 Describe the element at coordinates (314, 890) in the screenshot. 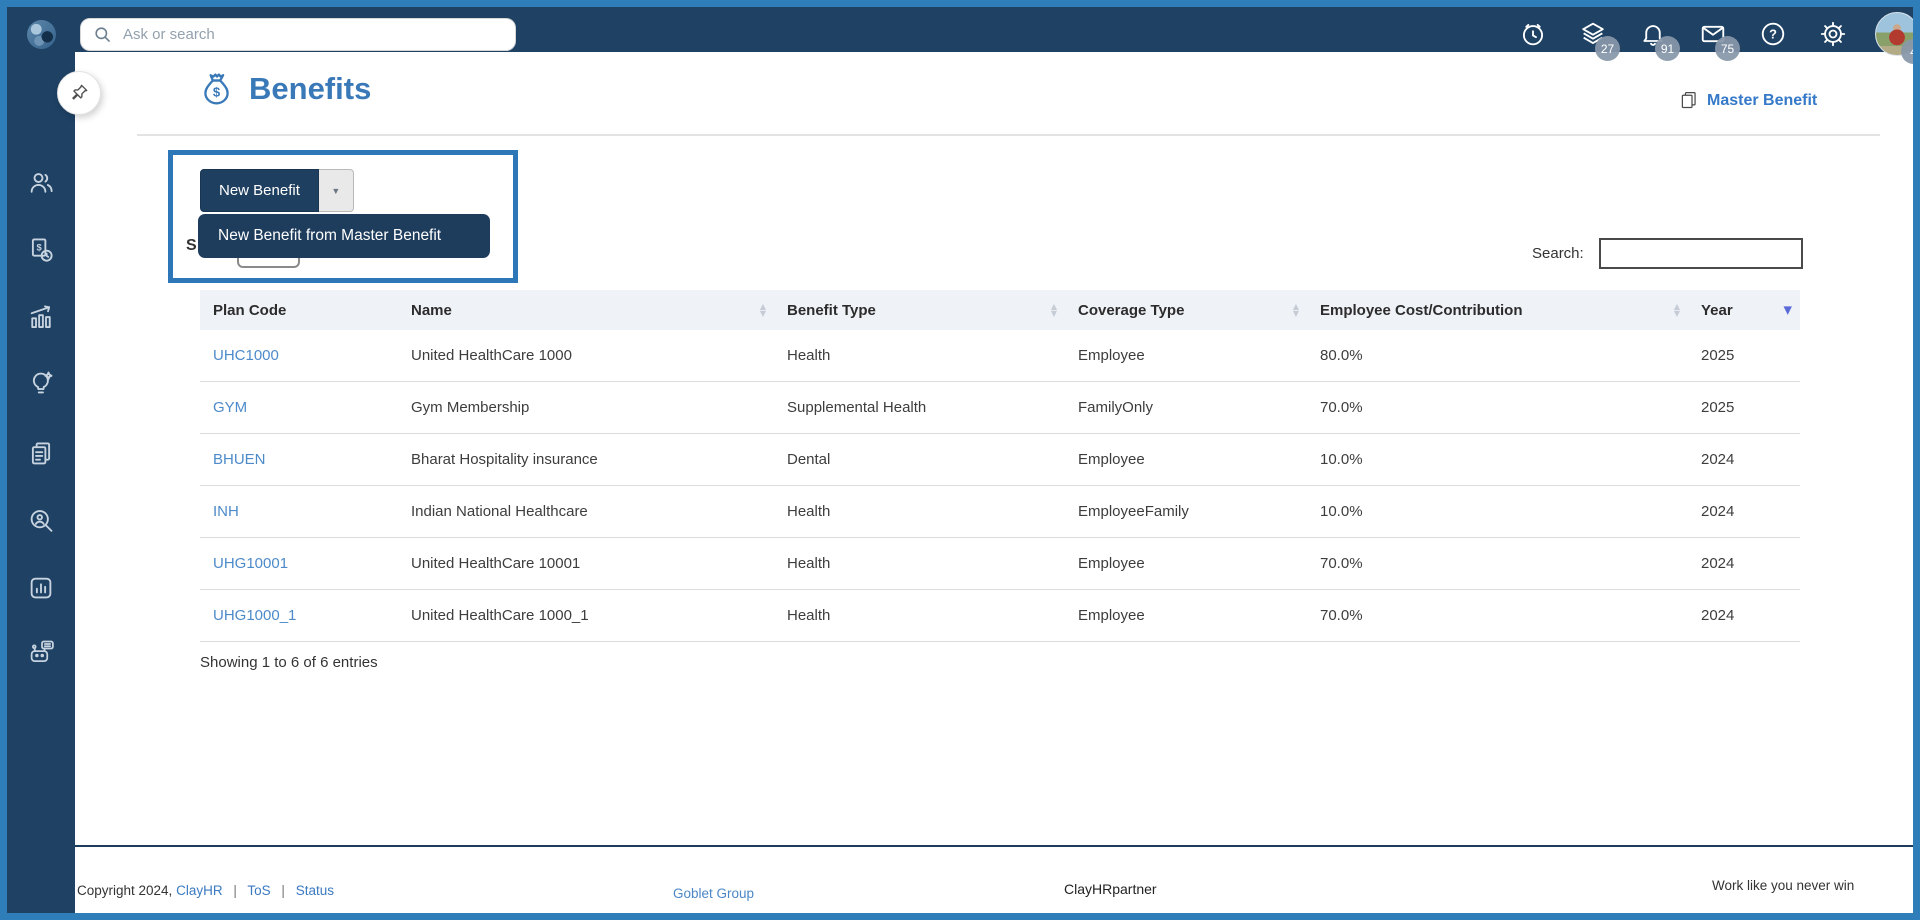

I see `status-link: Status` at that location.